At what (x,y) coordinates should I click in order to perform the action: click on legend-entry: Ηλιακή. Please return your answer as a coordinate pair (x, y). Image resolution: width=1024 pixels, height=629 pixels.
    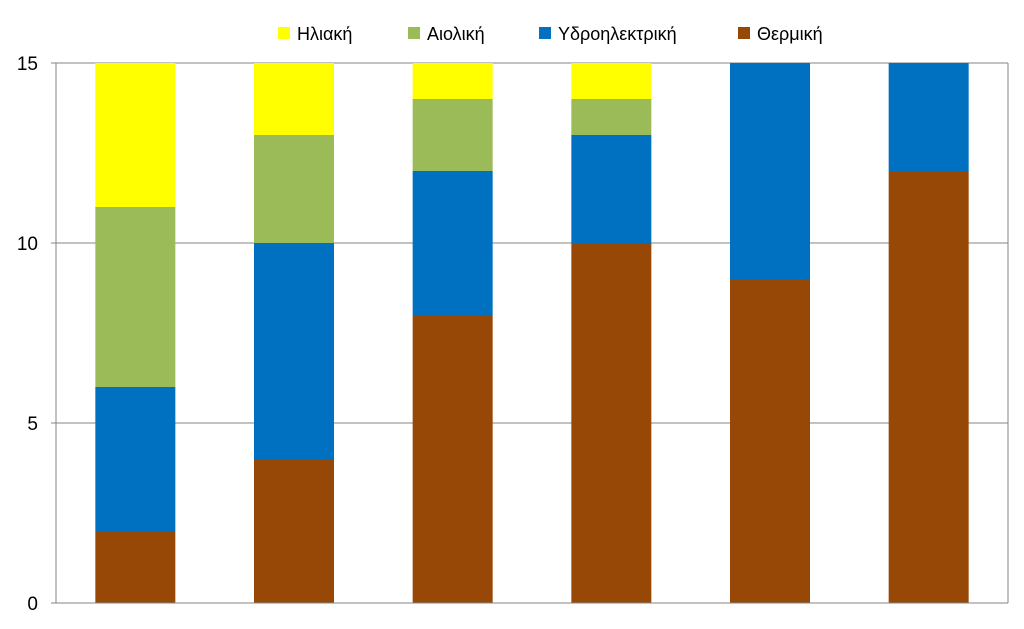
    Looking at the image, I should click on (315, 34).